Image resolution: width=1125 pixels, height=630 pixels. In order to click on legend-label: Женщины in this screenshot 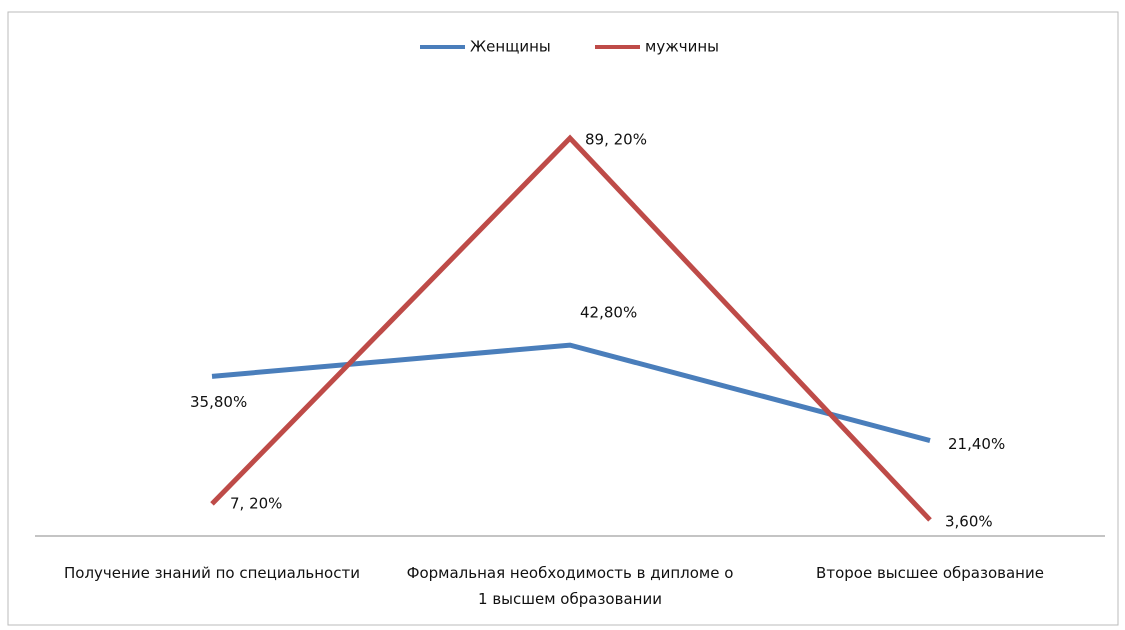, I will do `click(510, 47)`.